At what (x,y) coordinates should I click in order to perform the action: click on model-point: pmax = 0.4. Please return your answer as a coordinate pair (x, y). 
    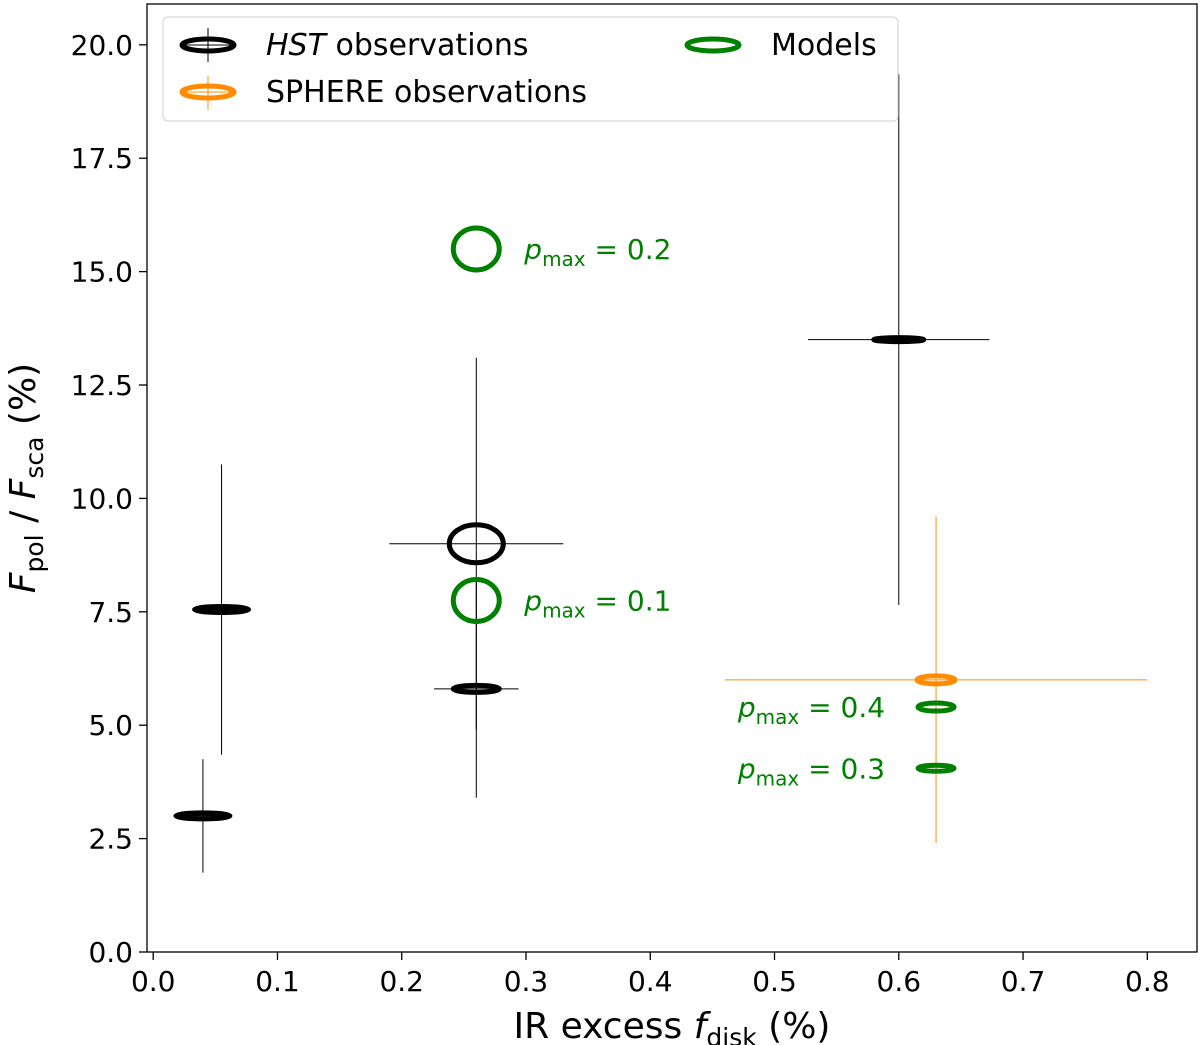
    Looking at the image, I should click on (847, 710).